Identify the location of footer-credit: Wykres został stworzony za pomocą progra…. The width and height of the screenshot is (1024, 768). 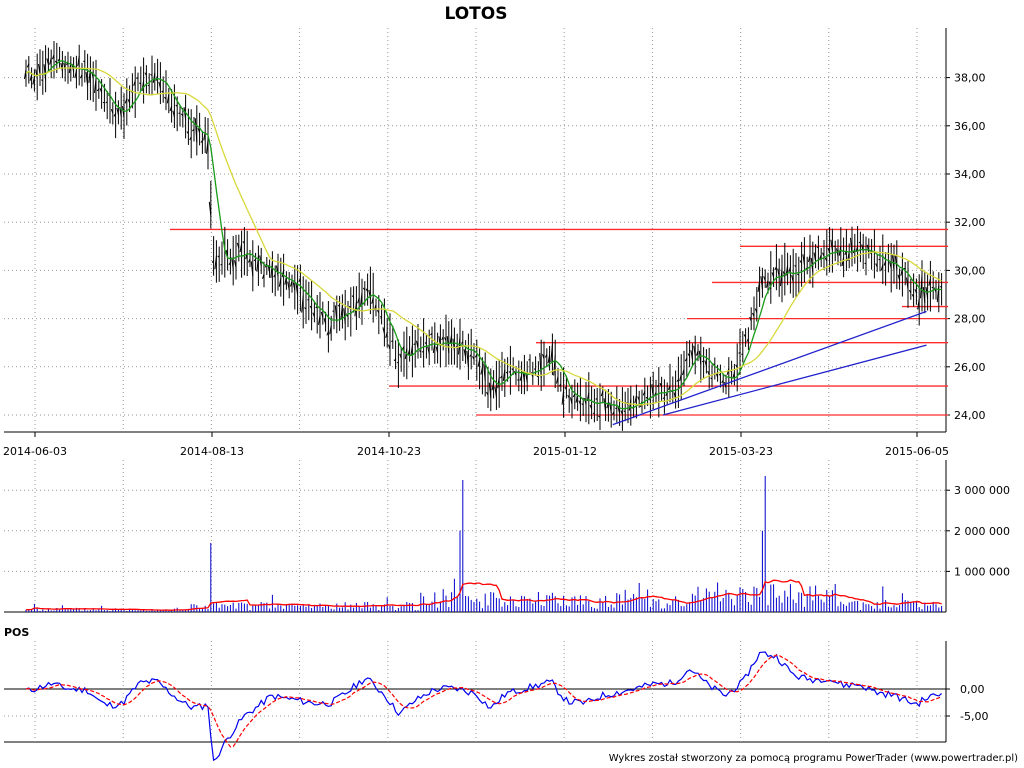
(813, 758).